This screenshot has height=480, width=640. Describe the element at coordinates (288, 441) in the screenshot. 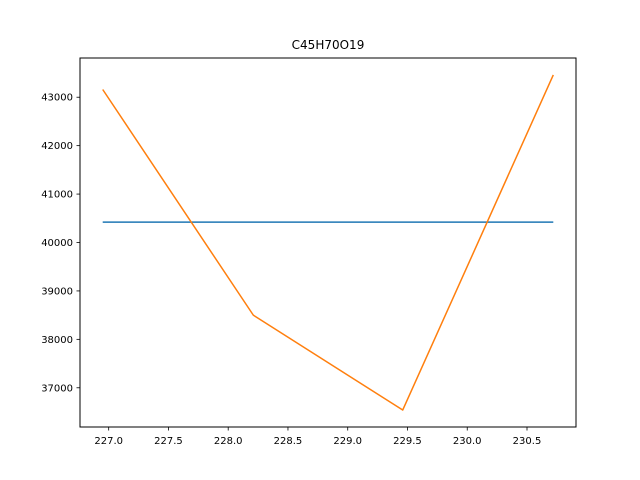

I see `x-tick-label: 228.5` at that location.